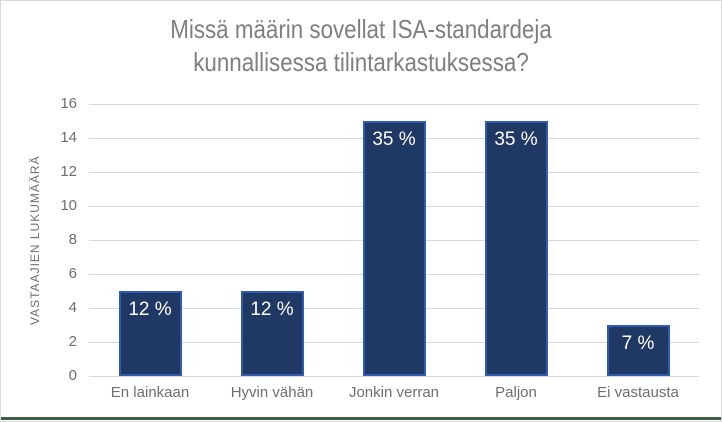 This screenshot has width=722, height=422. I want to click on bar-Jonkin verran: 35 %, so click(394, 248).